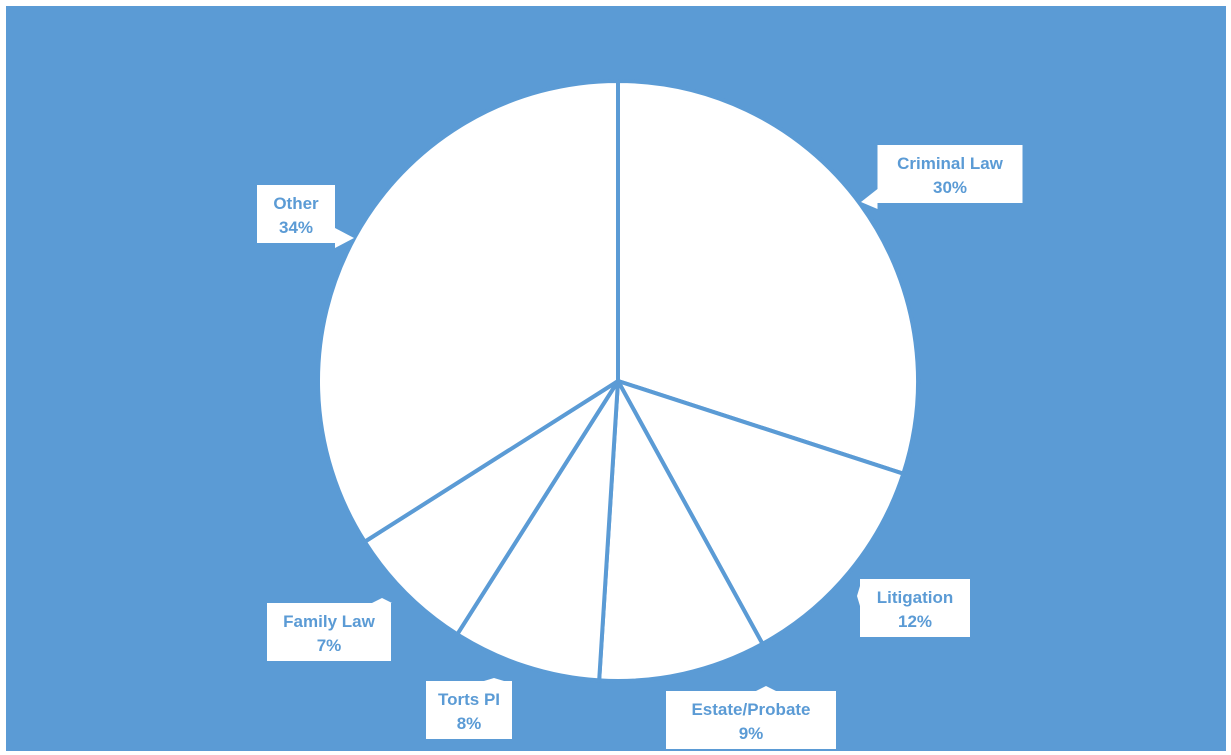 Image resolution: width=1231 pixels, height=755 pixels. Describe the element at coordinates (950, 163) in the screenshot. I see `data-label-category: Criminal Law` at that location.